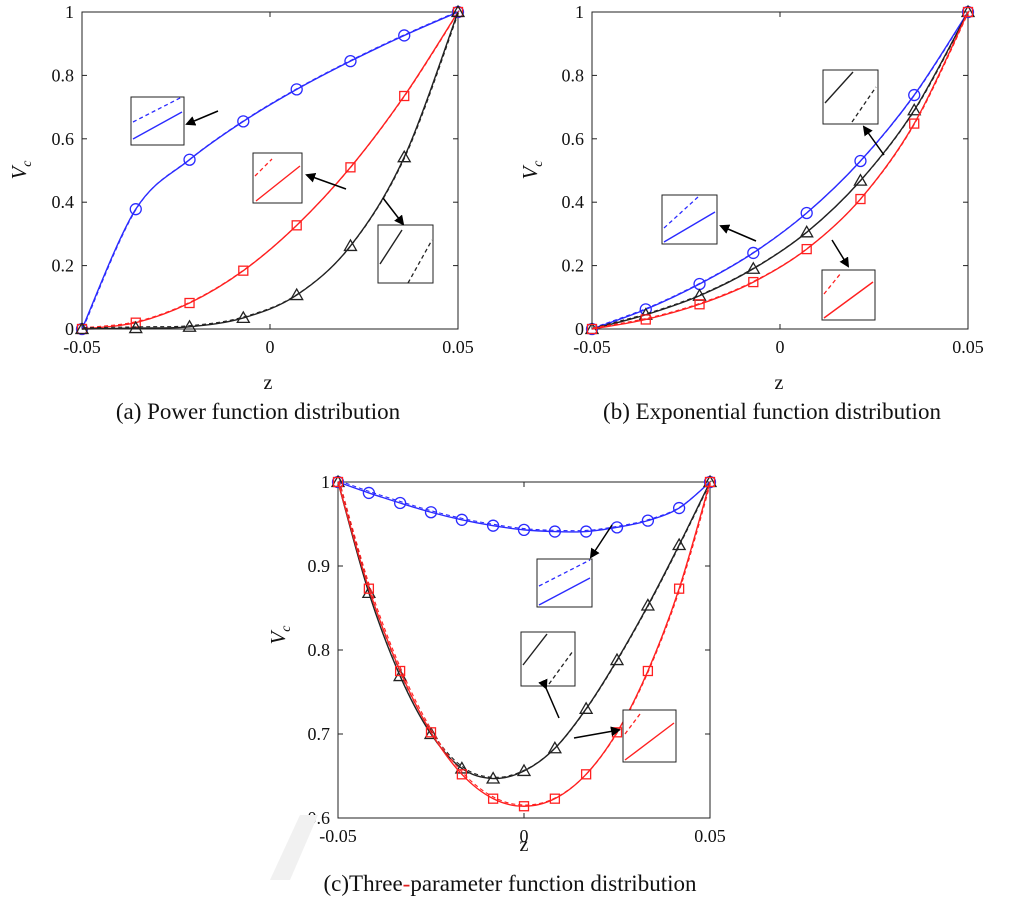 This screenshot has width=1011, height=913. I want to click on panel-a-inset-blue-arrow, so click(202, 117).